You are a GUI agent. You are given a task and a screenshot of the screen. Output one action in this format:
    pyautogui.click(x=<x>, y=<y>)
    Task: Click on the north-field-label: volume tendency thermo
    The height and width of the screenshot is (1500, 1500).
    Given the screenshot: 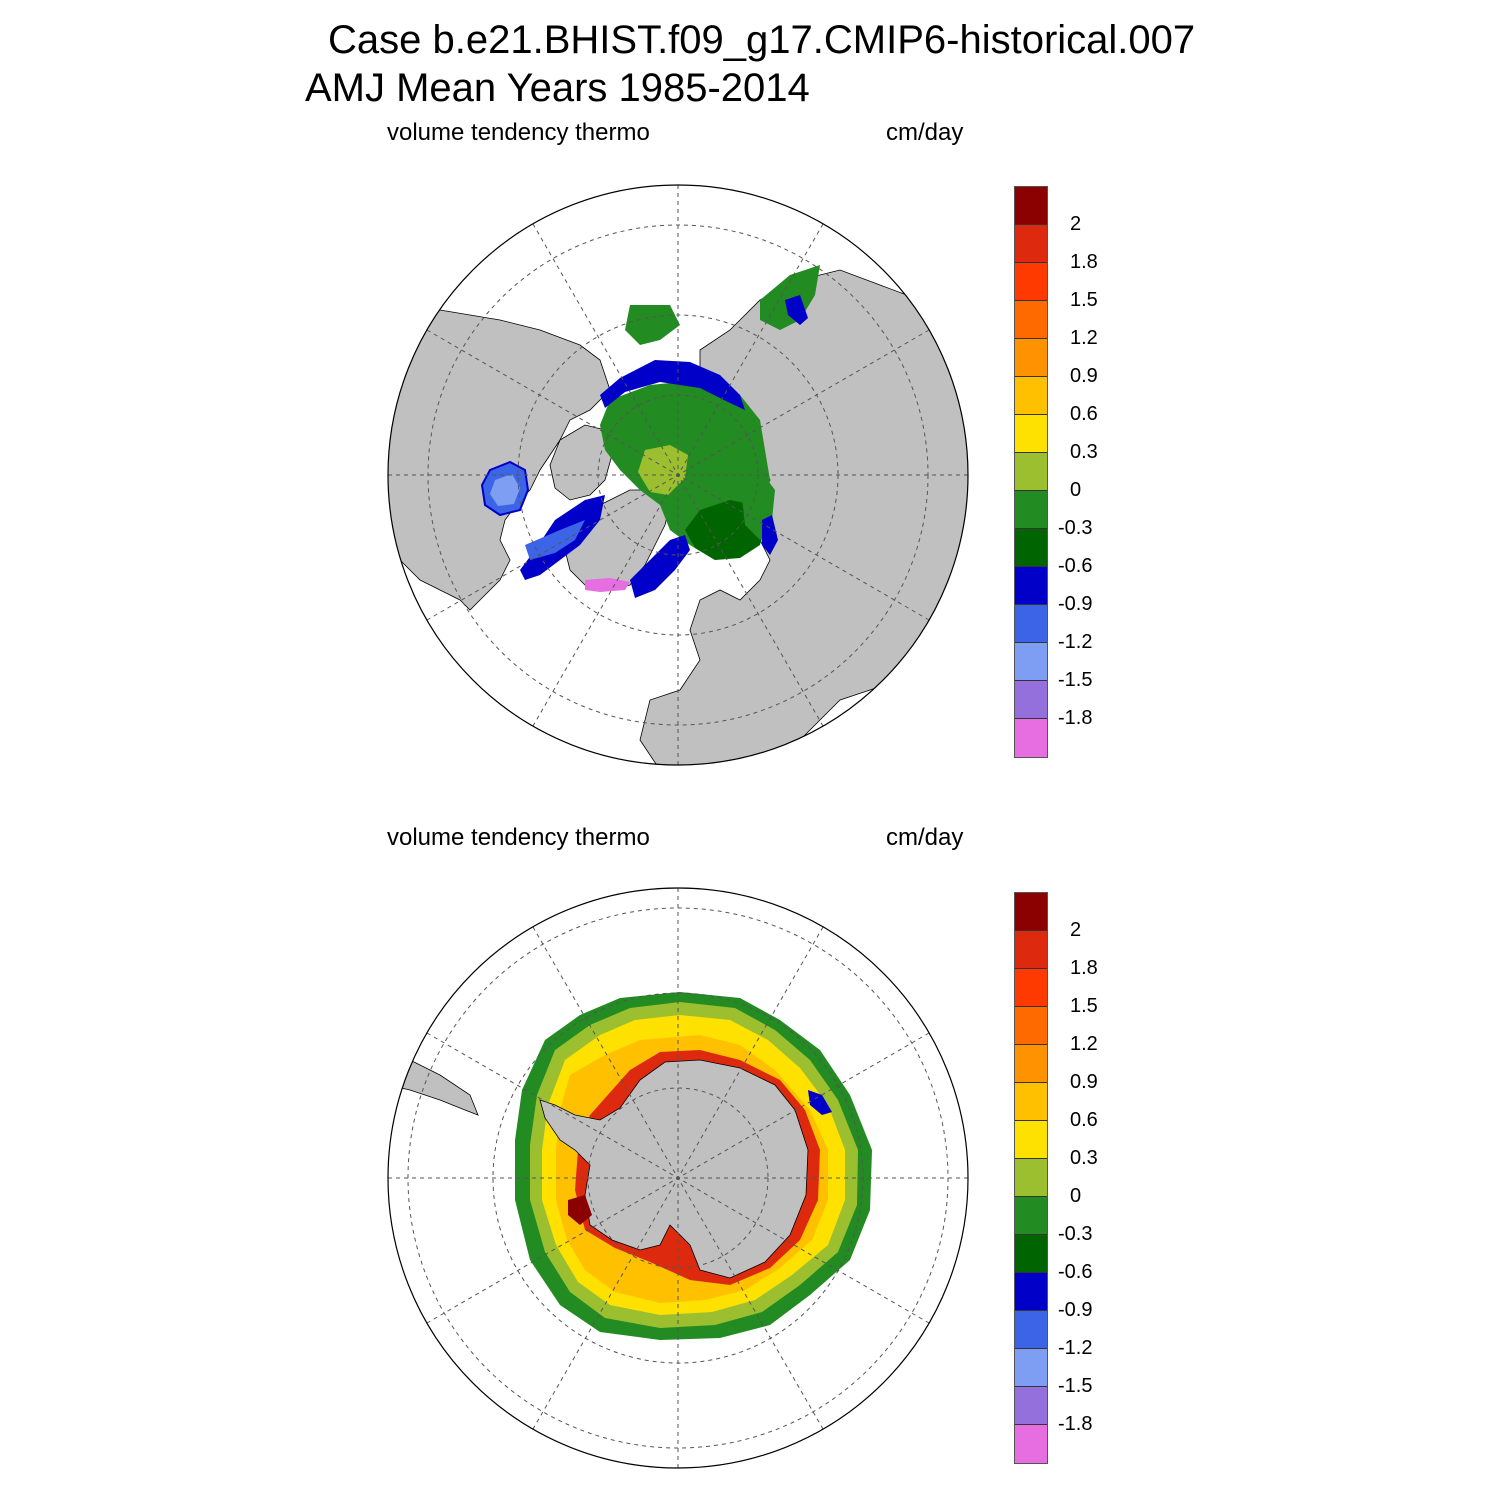 What is the action you would take?
    pyautogui.click(x=518, y=132)
    